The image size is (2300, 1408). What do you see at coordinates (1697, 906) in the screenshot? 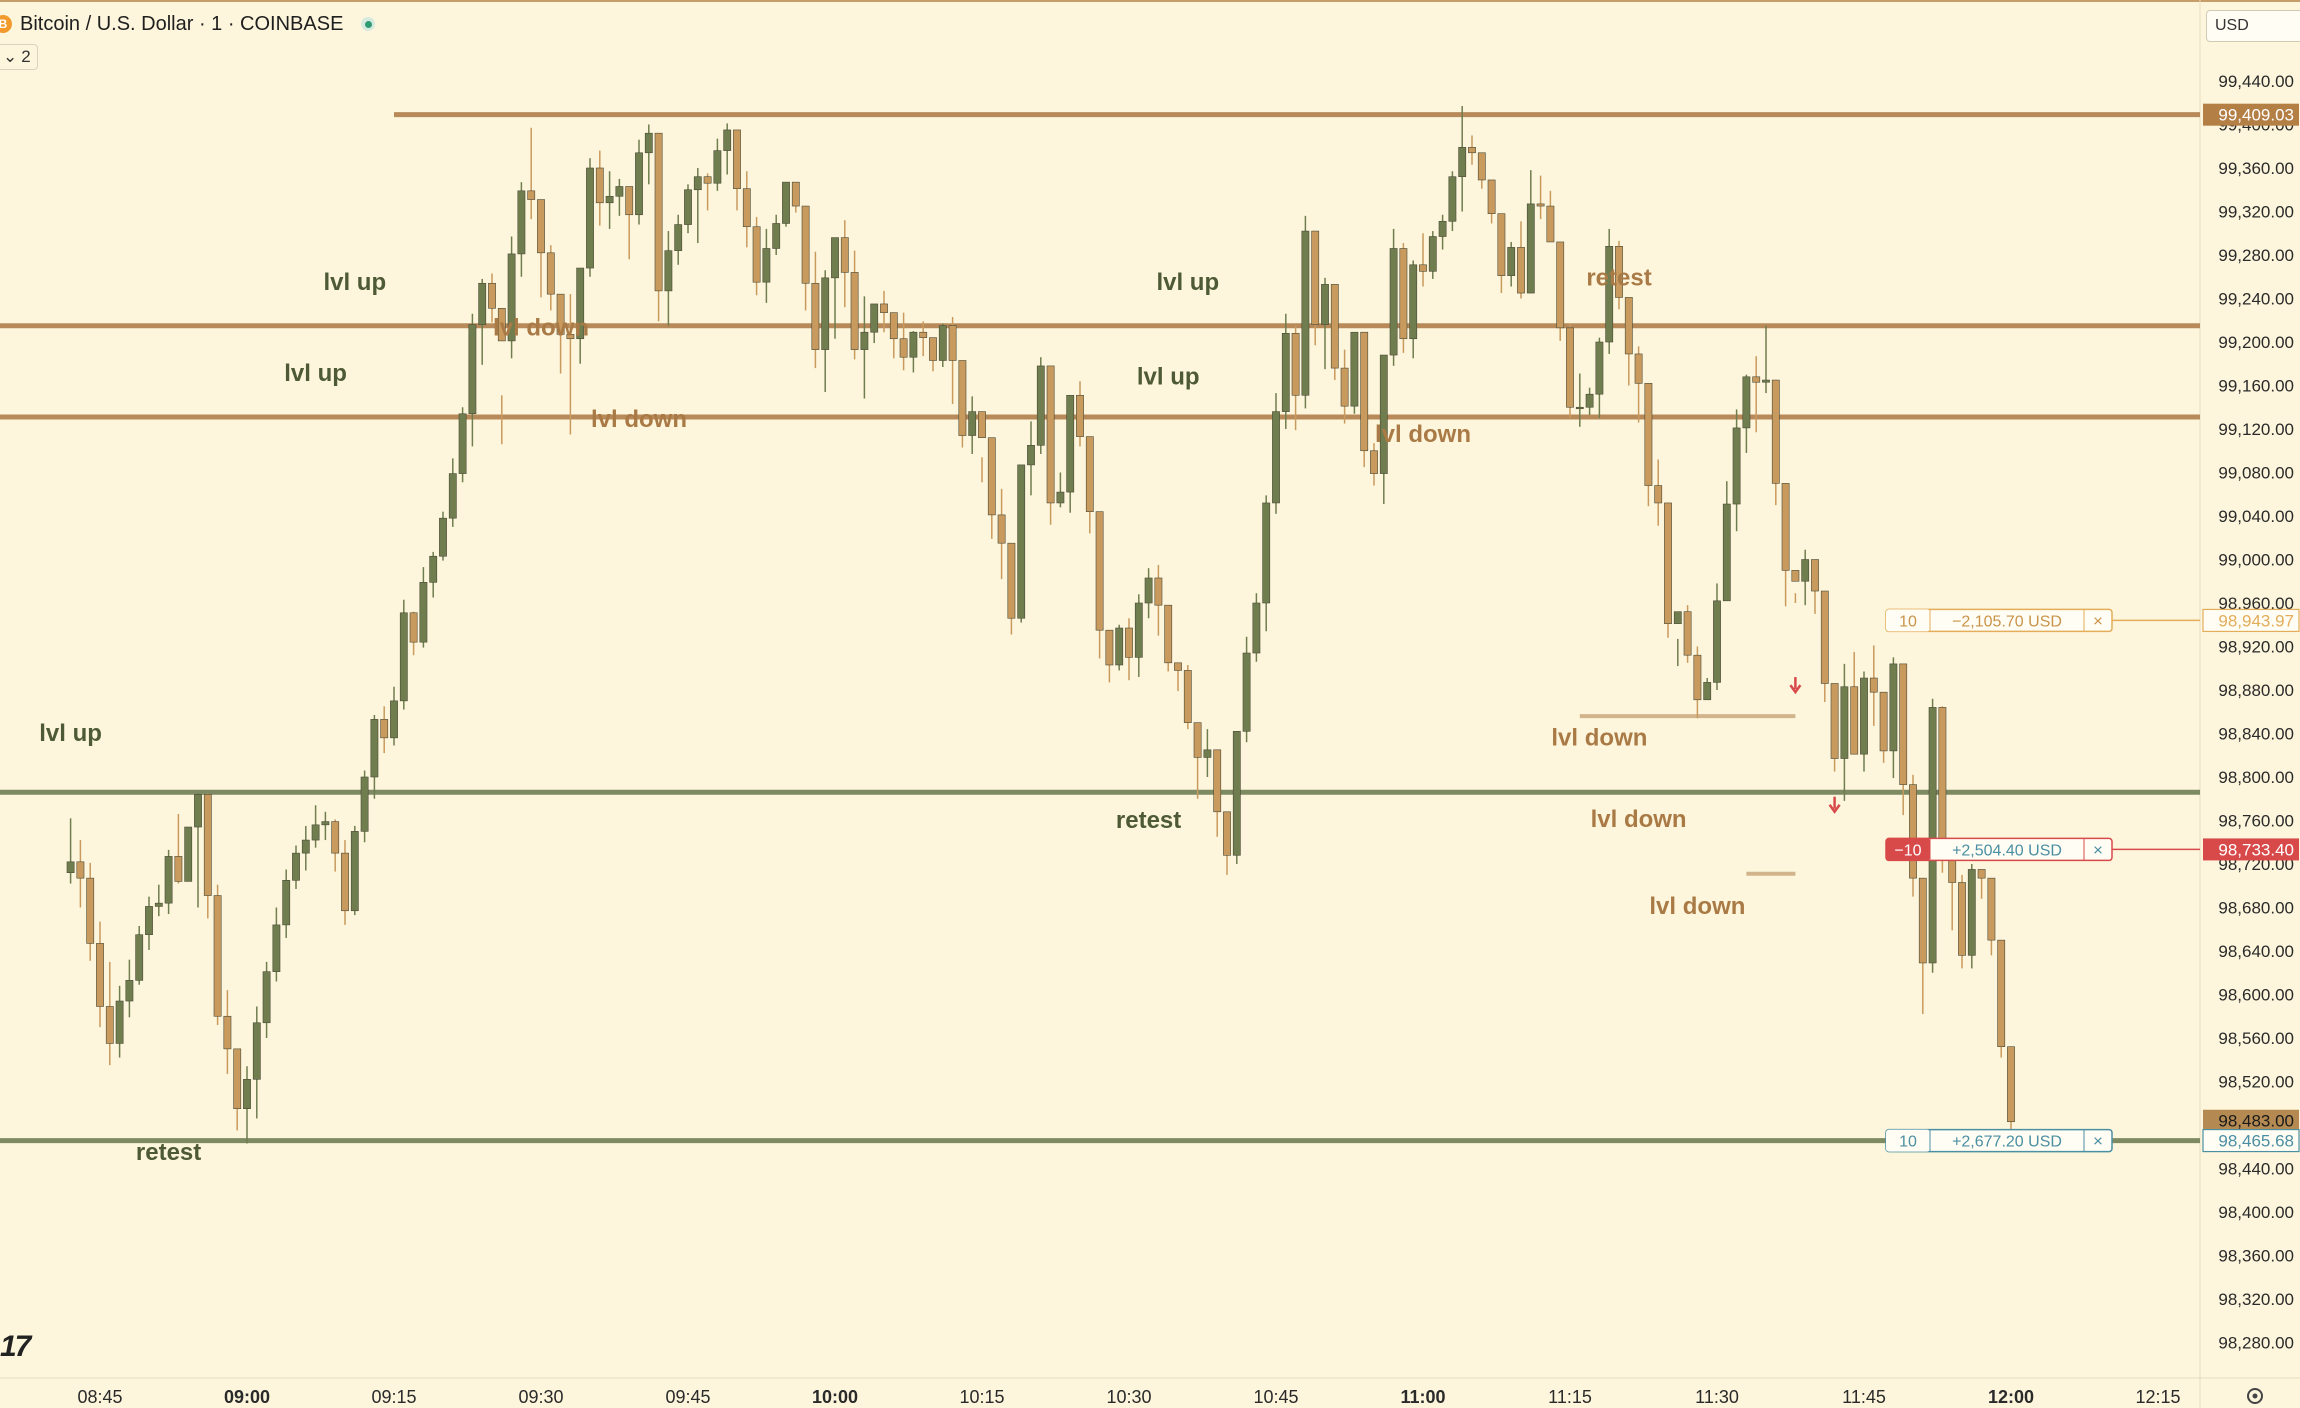
I see `annotation-label: lvl down` at bounding box center [1697, 906].